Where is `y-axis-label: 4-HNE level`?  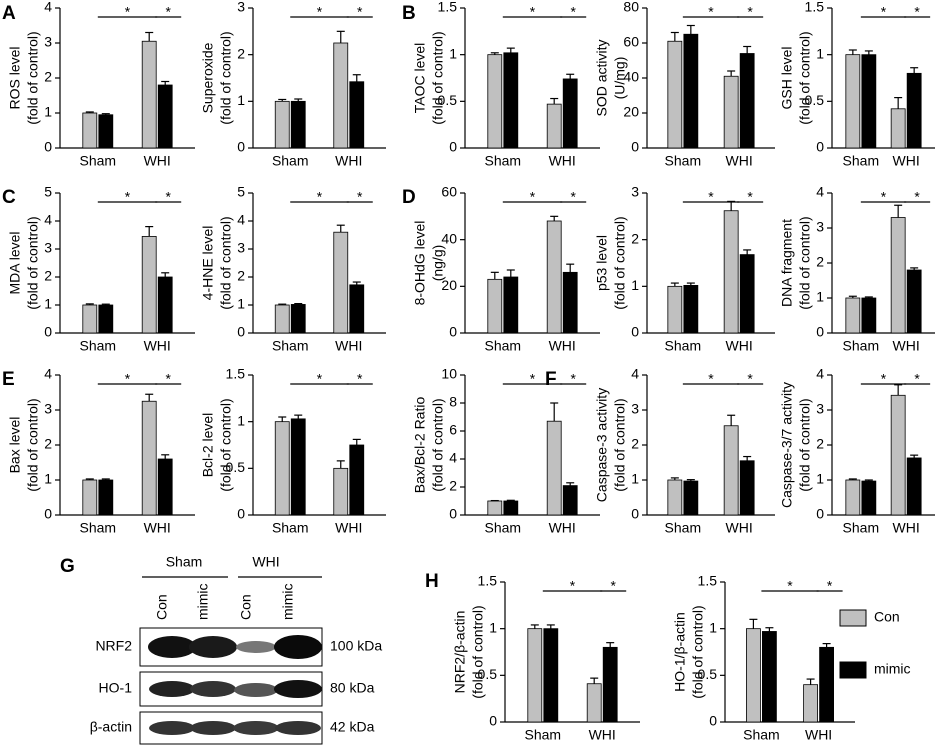 y-axis-label: 4-HNE level is located at coordinates (208, 263).